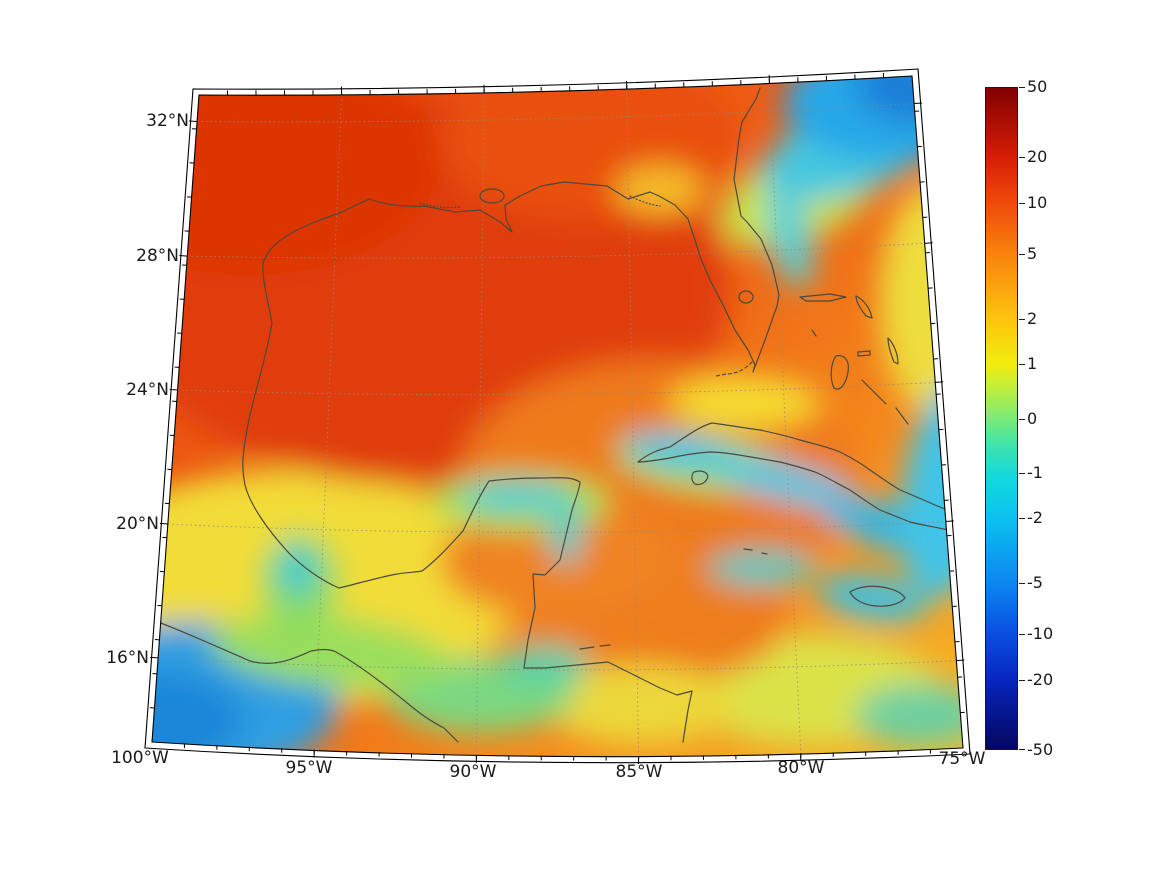  I want to click on lon-tick-label: 80°W, so click(801, 768).